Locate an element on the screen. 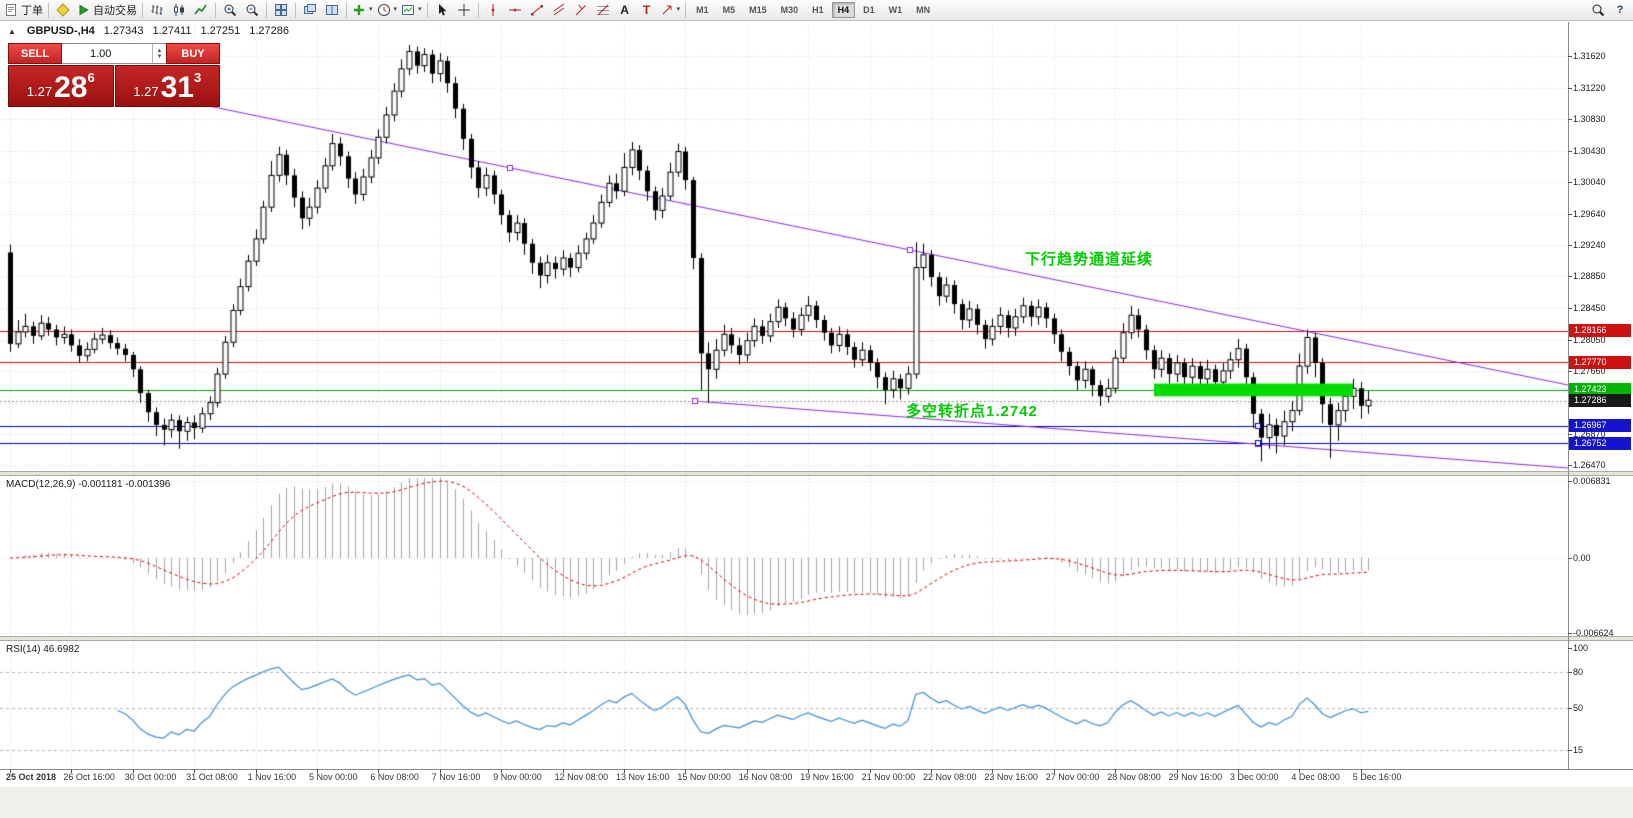 The height and width of the screenshot is (818, 1633). arrows-button: ▾ is located at coordinates (670, 10).